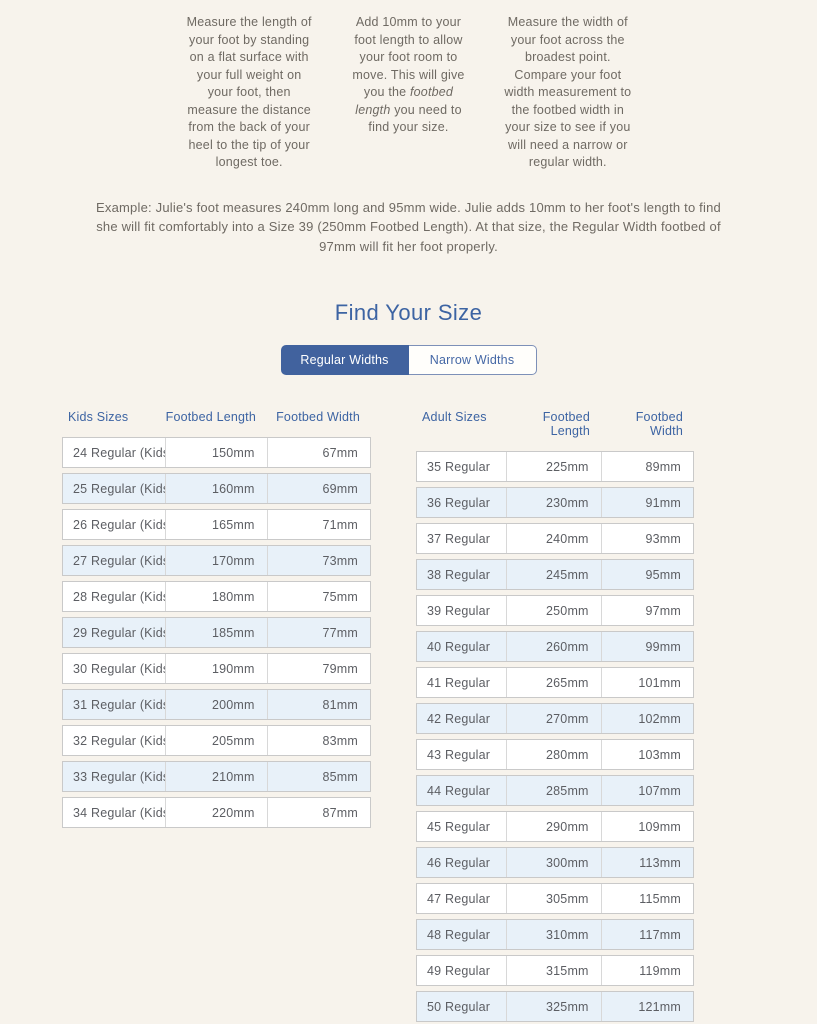 This screenshot has width=817, height=1024. What do you see at coordinates (459, 898) in the screenshot?
I see `size-cell: 47 Regular` at bounding box center [459, 898].